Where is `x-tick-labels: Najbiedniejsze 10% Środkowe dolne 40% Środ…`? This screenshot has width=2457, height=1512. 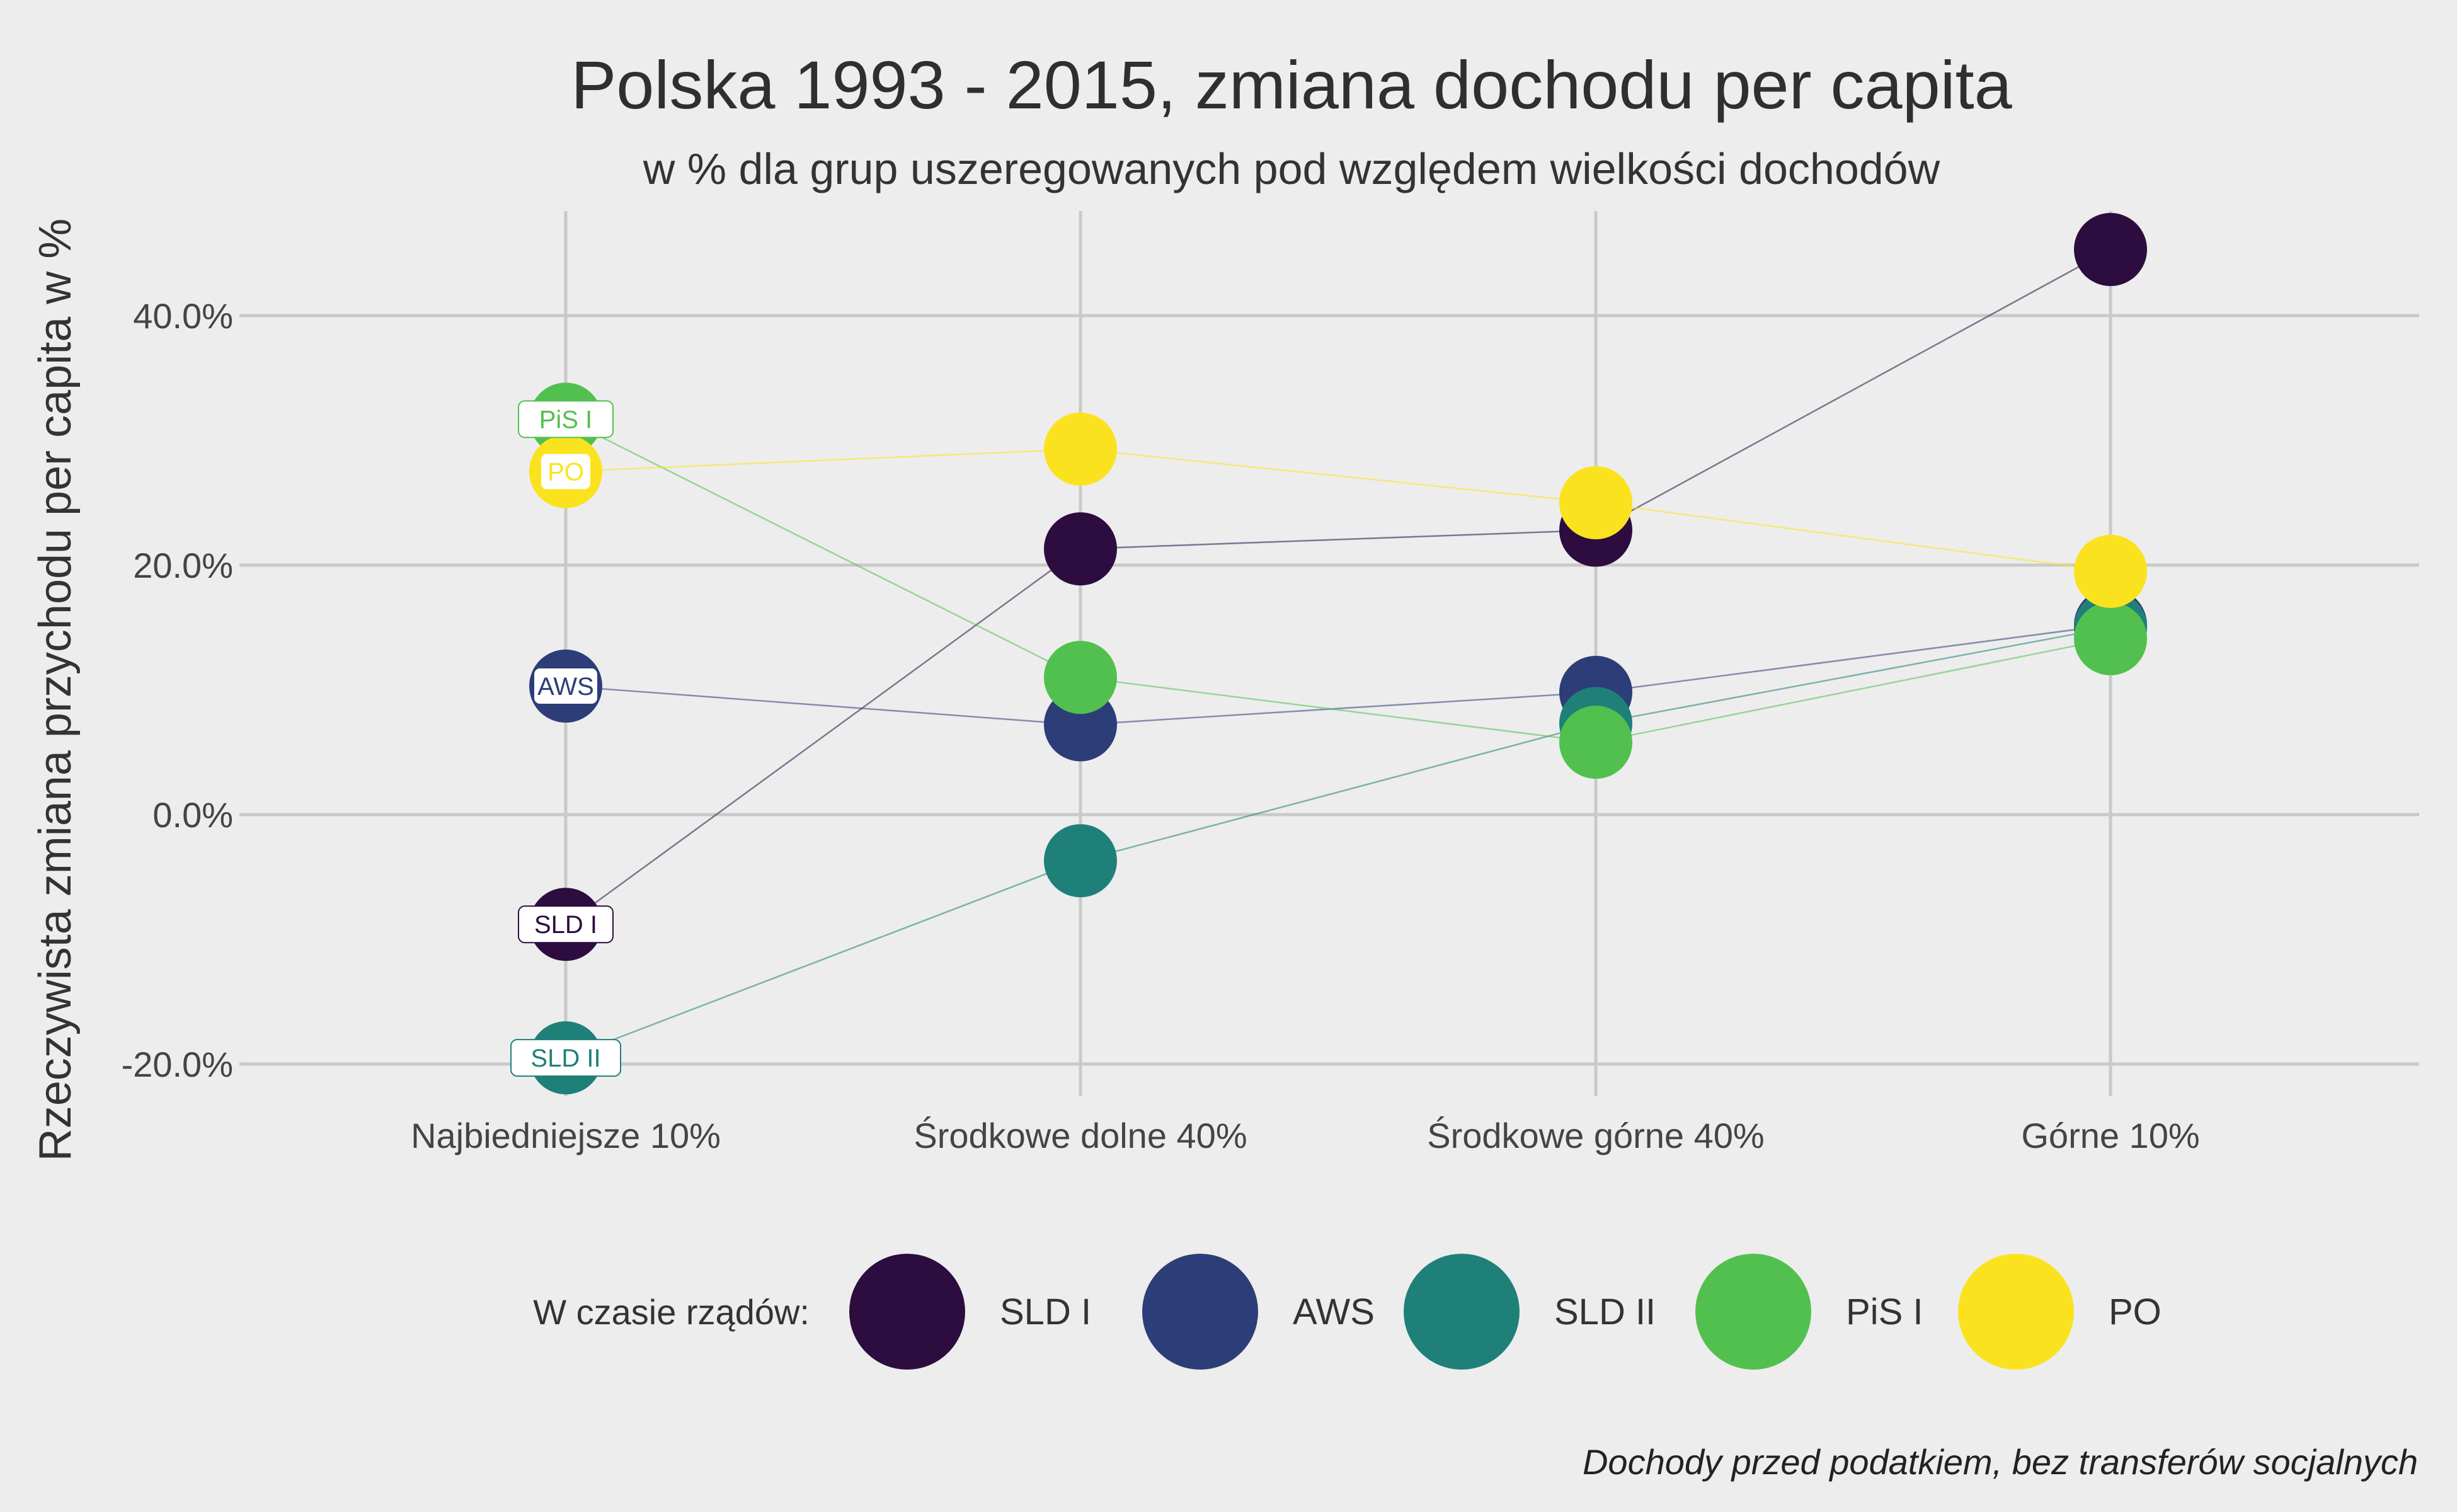 x-tick-labels: Najbiedniejsze 10% Środkowe dolne 40% Środ… is located at coordinates (1305, 1135).